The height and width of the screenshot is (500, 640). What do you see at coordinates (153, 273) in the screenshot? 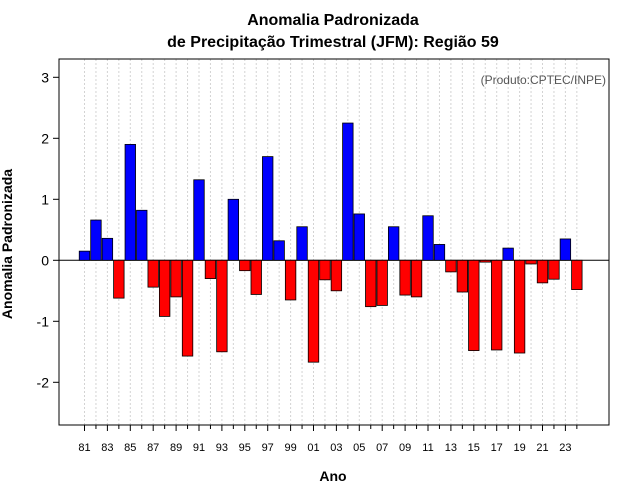
I see `bar-1987` at bounding box center [153, 273].